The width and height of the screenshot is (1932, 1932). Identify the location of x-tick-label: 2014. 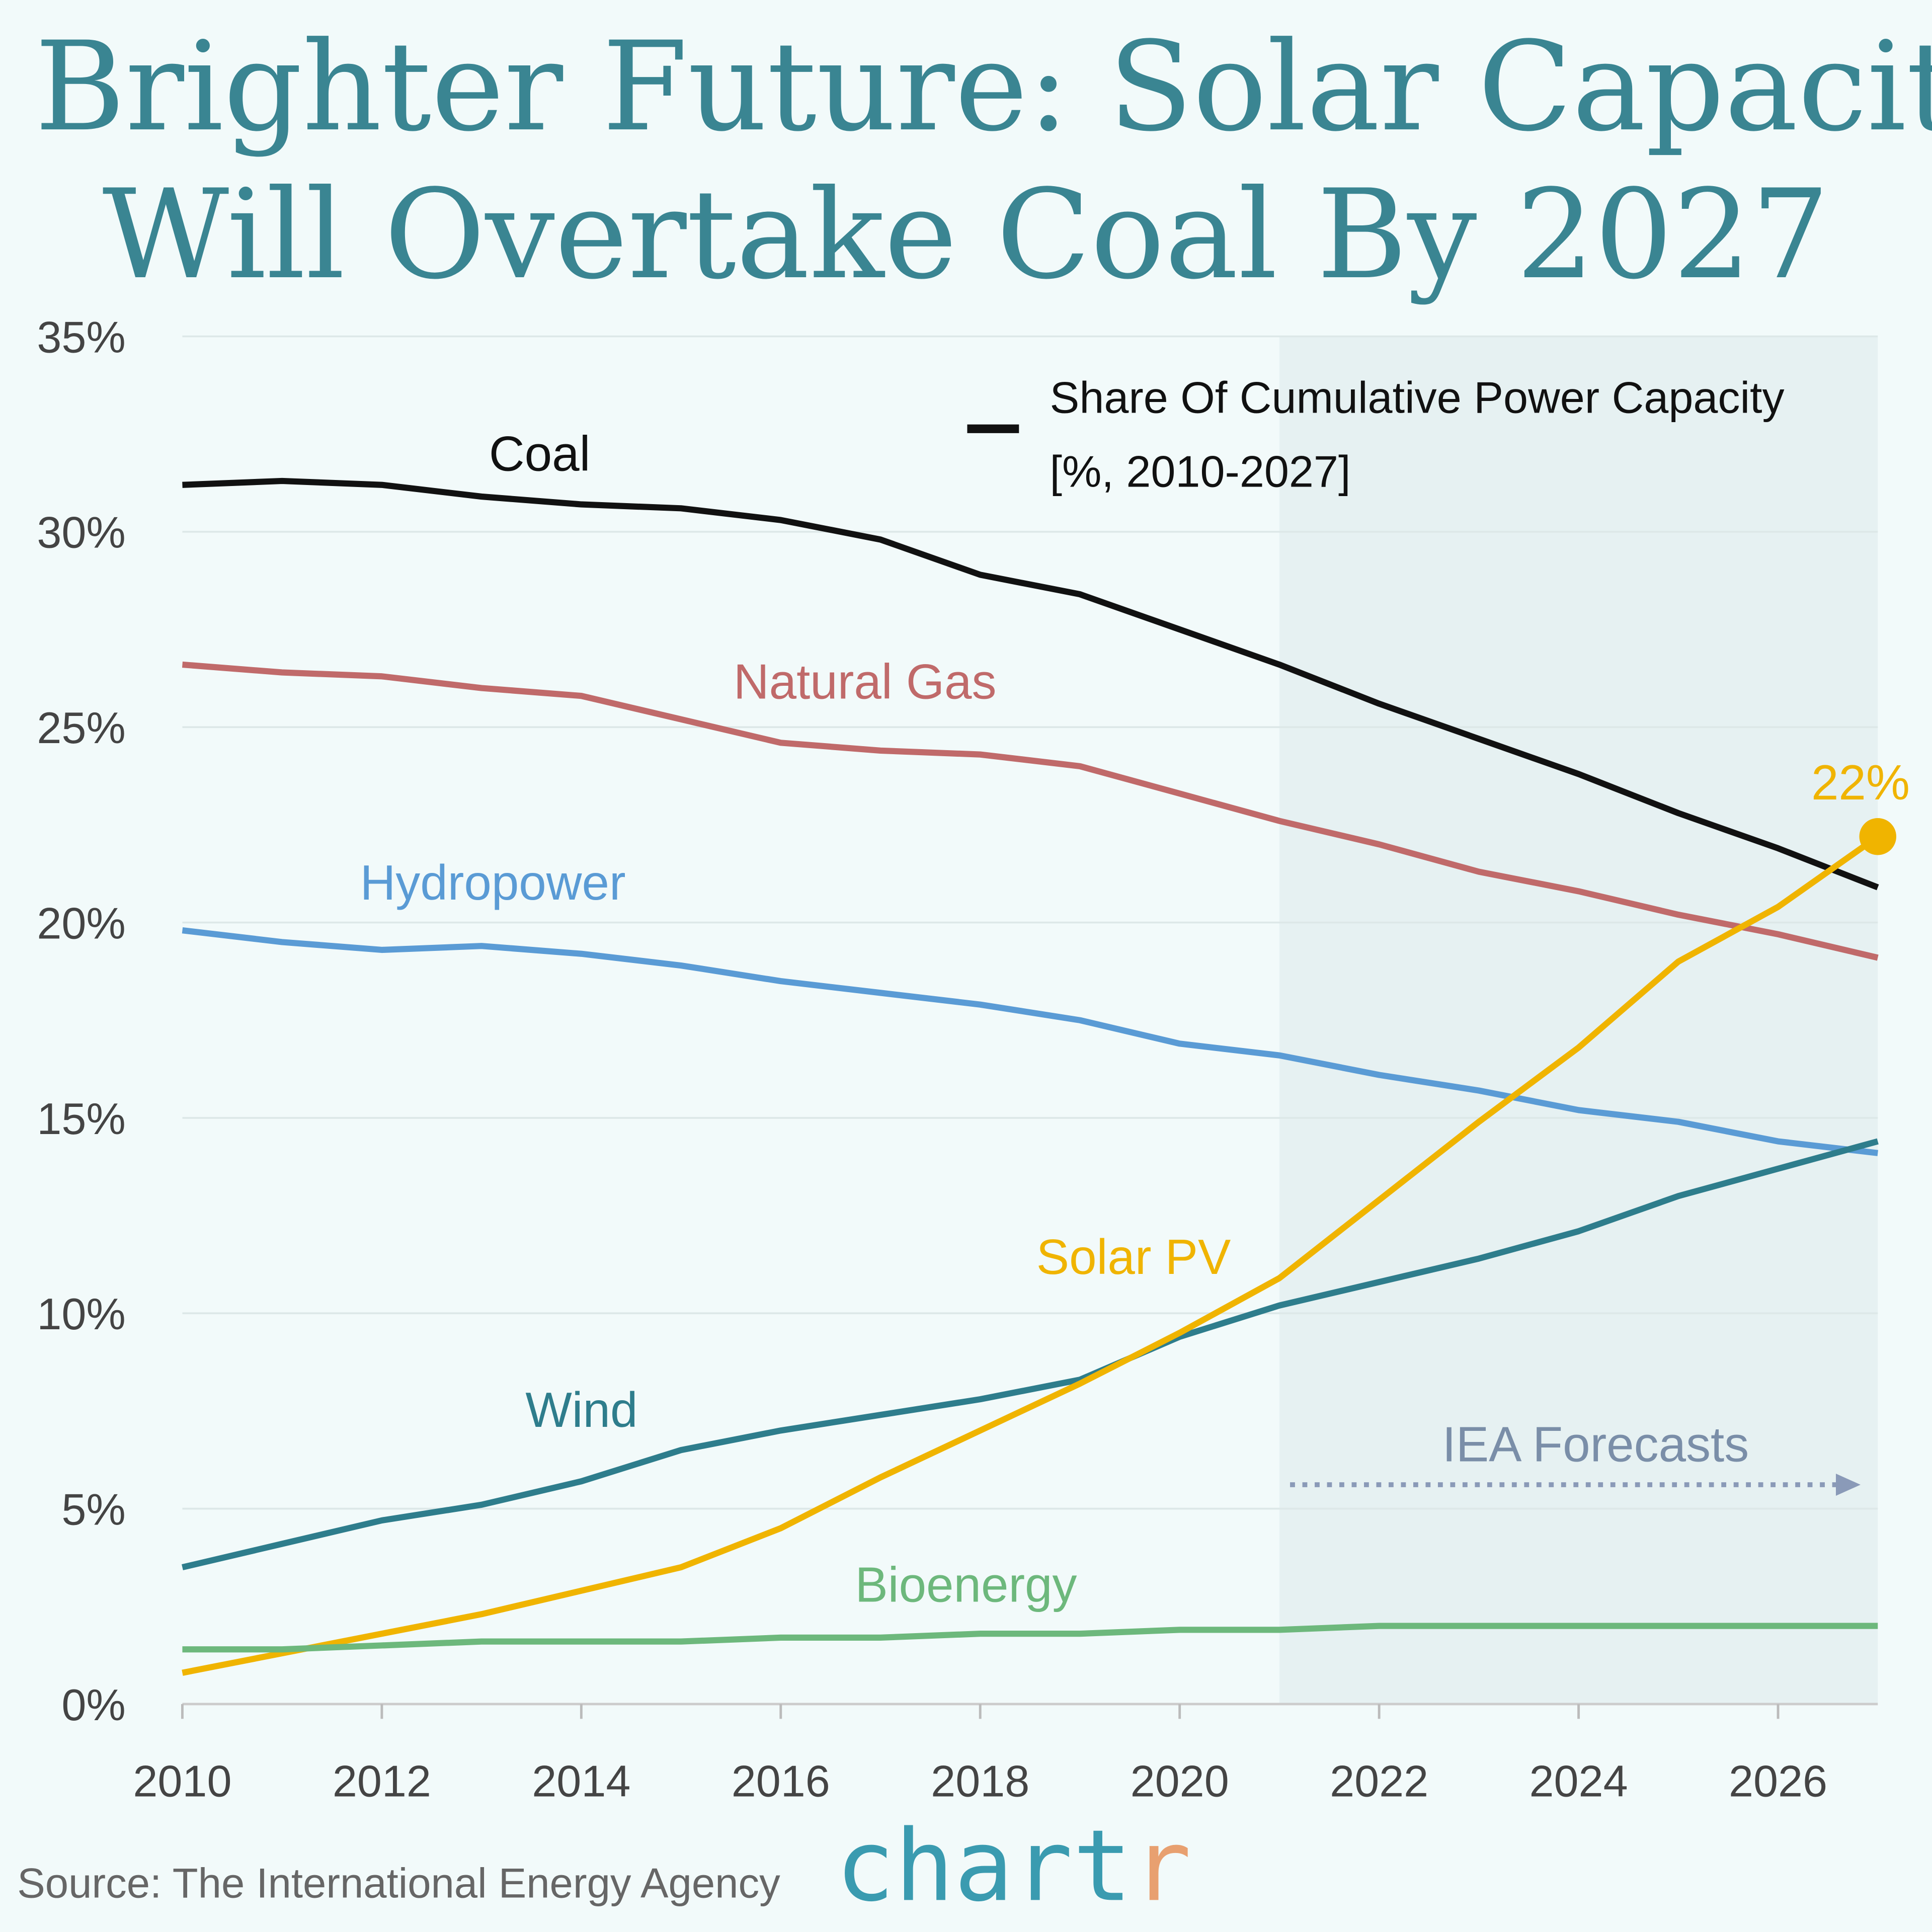
(581, 1781).